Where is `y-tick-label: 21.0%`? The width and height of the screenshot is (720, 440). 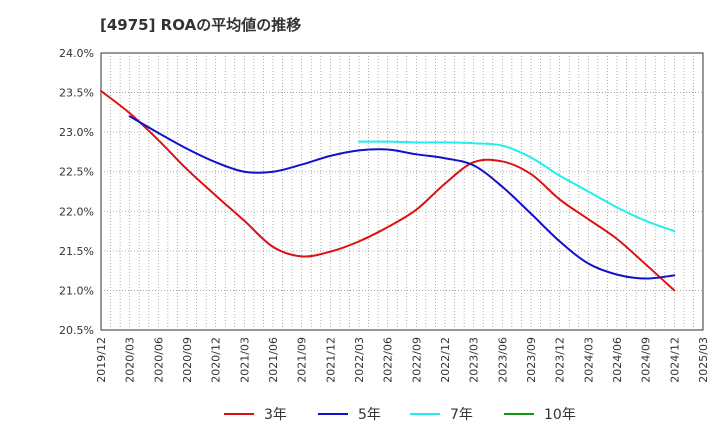 y-tick-label: 21.0% is located at coordinates (76, 290).